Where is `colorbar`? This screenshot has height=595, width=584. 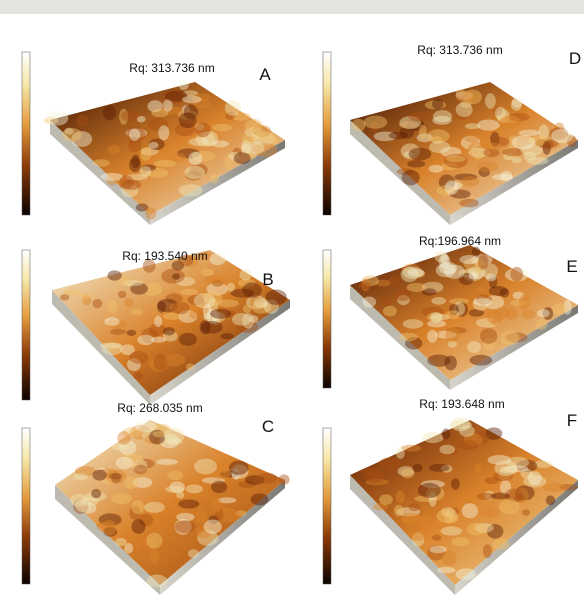 colorbar is located at coordinates (327, 506).